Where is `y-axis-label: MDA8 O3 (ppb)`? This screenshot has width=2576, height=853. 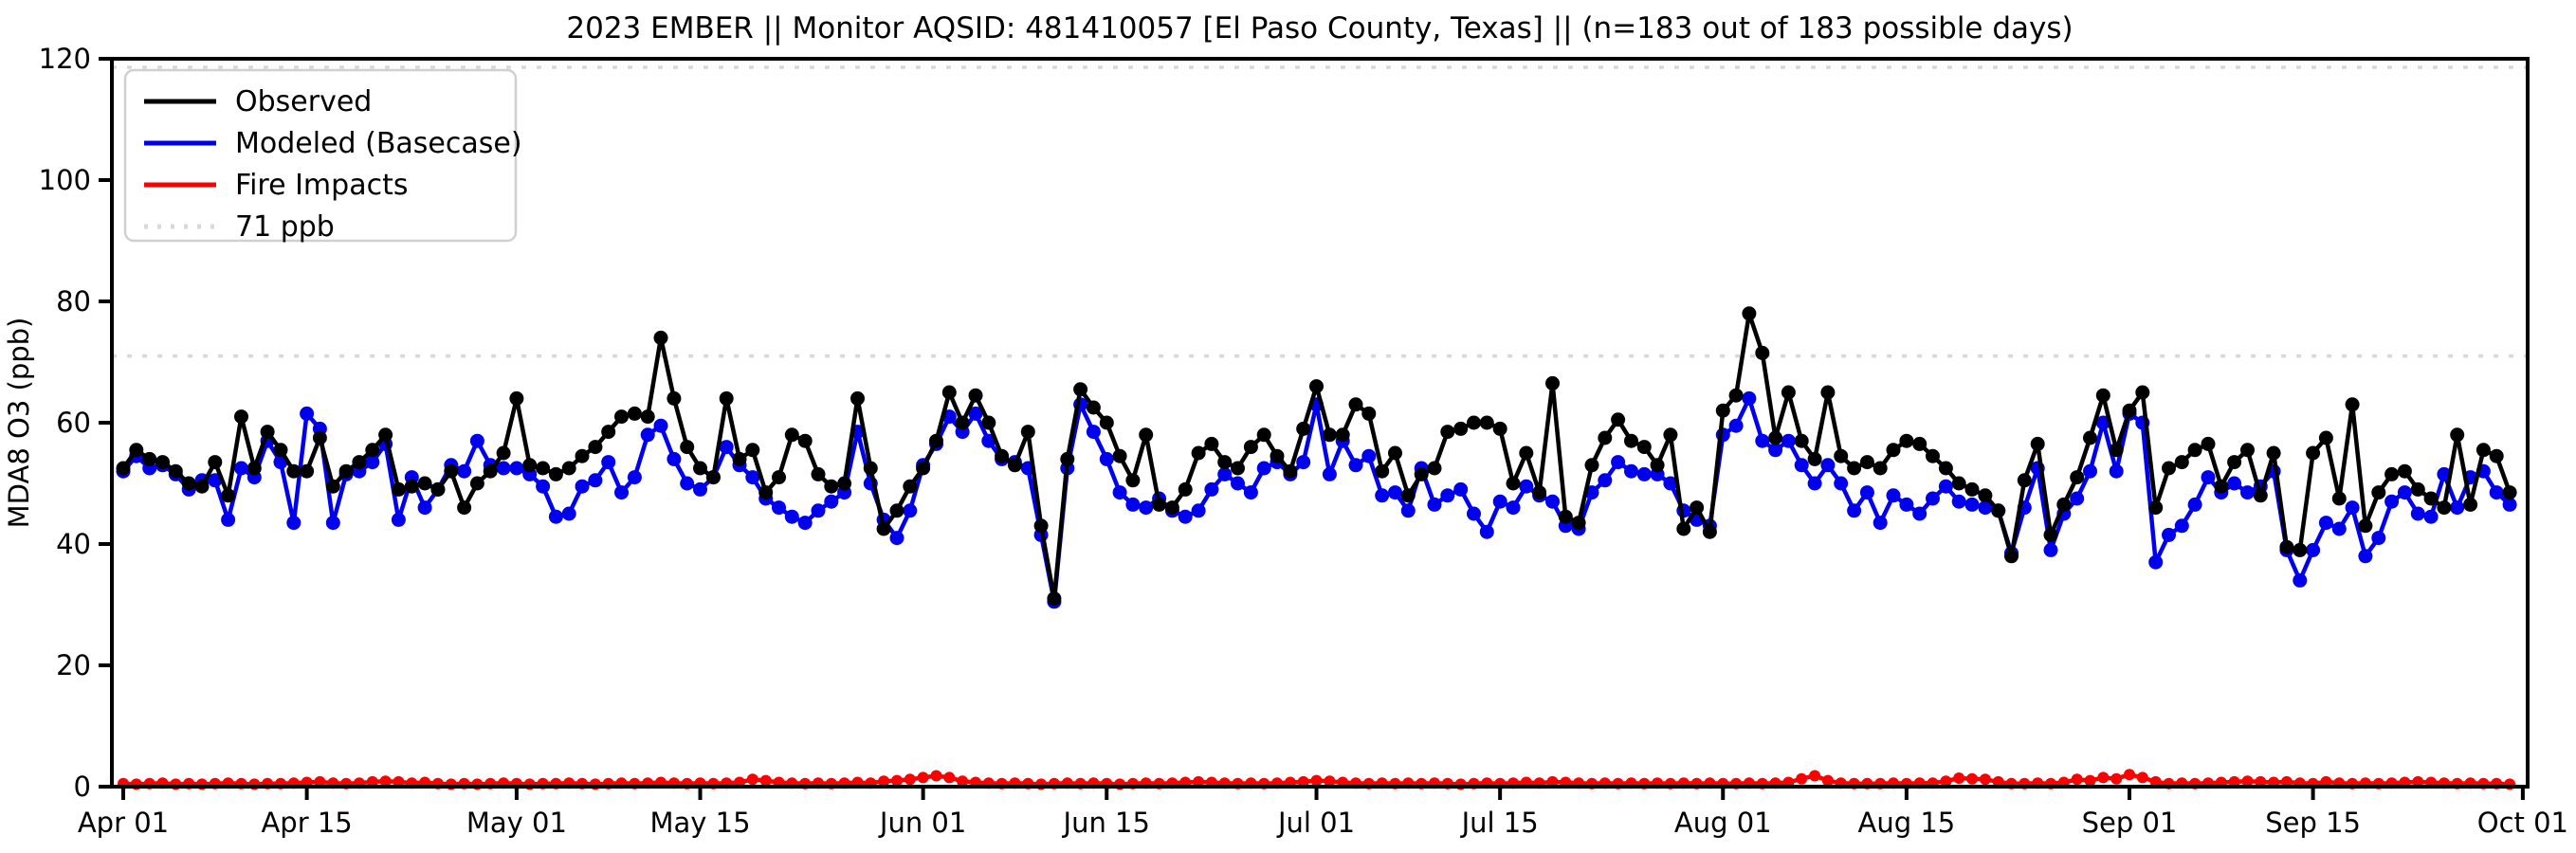
y-axis-label: MDA8 O3 (ppb) is located at coordinates (19, 423).